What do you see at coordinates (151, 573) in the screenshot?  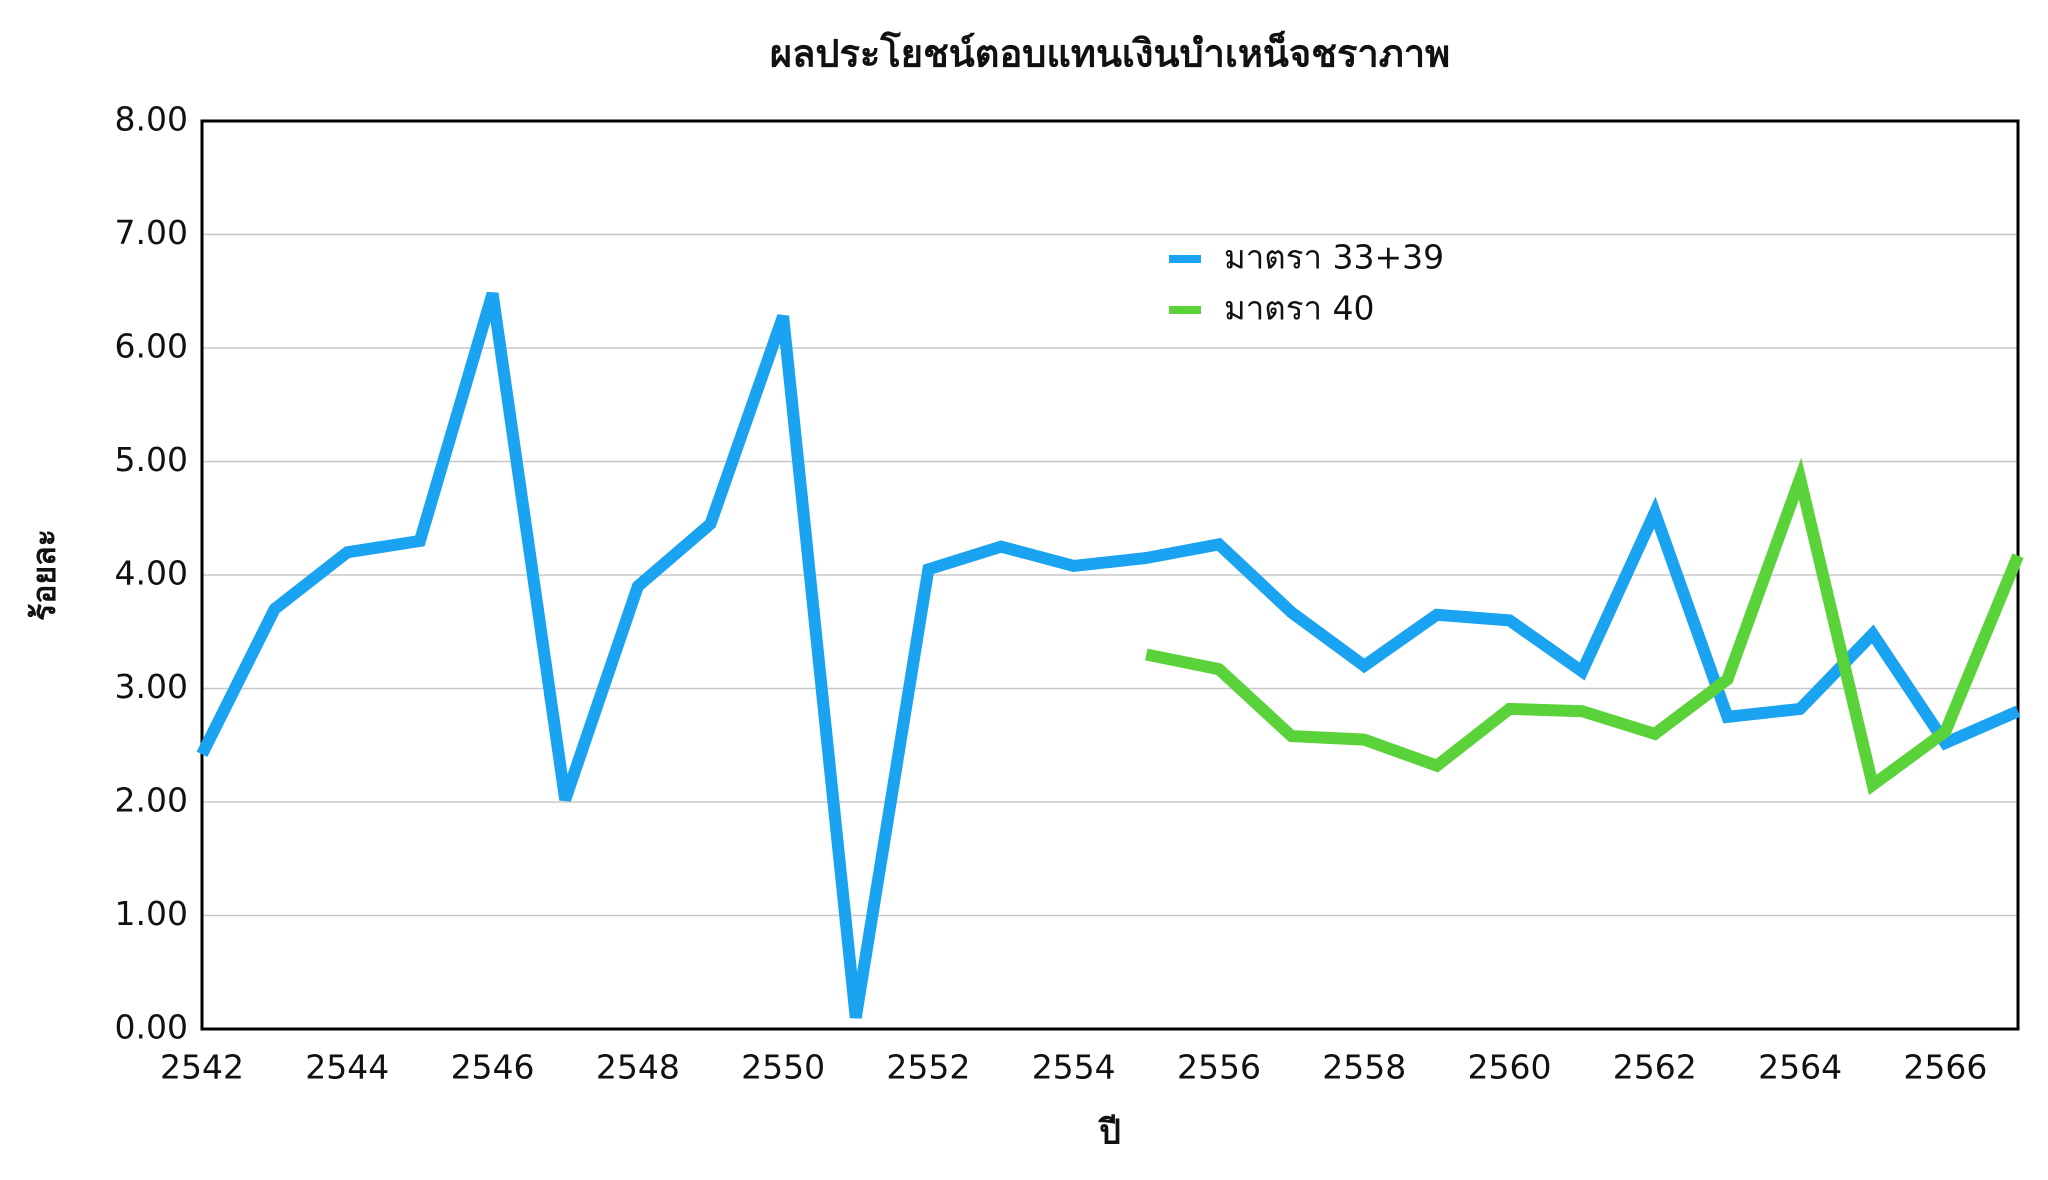 I see `y-tick-label: 4.00` at bounding box center [151, 573].